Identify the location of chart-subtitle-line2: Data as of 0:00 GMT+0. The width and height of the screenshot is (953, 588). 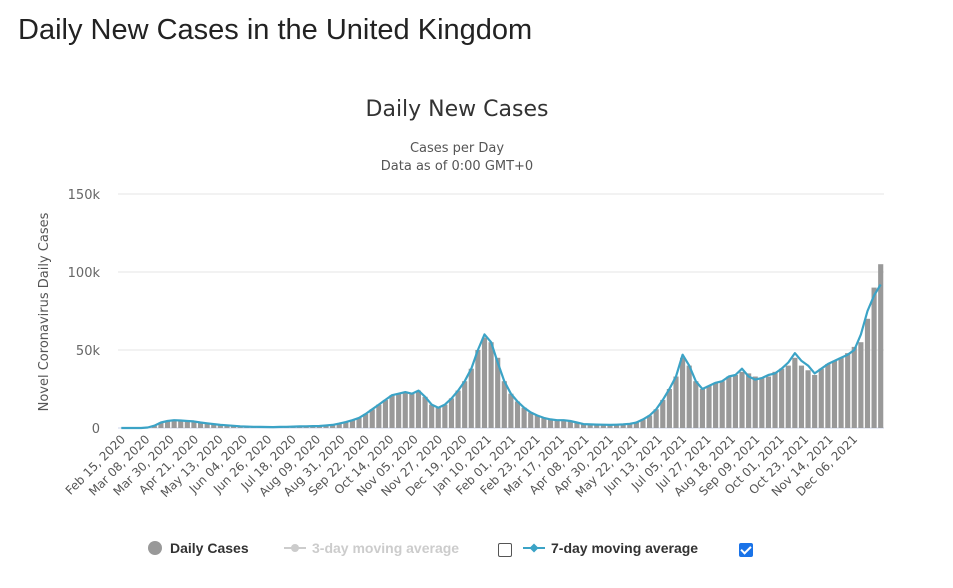
(457, 166).